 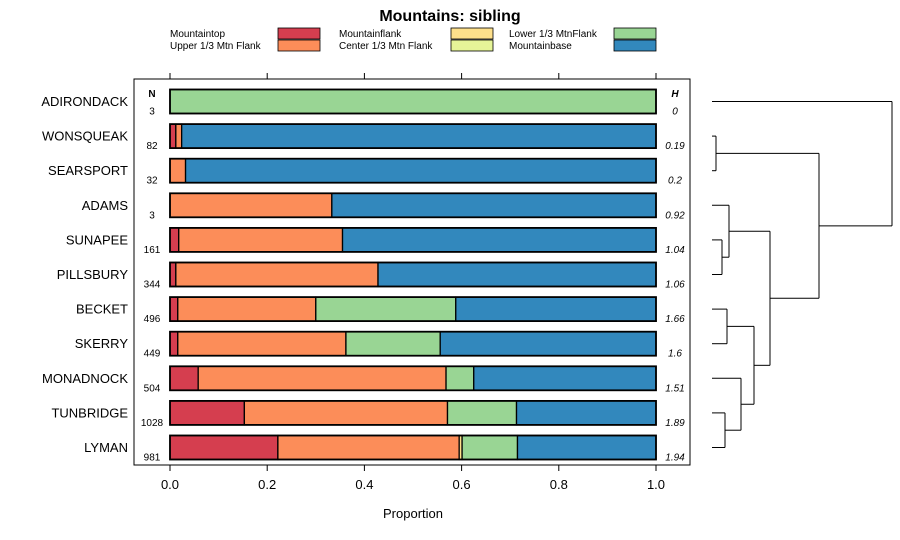 I want to click on x-tick-label: 0.8, so click(x=559, y=484).